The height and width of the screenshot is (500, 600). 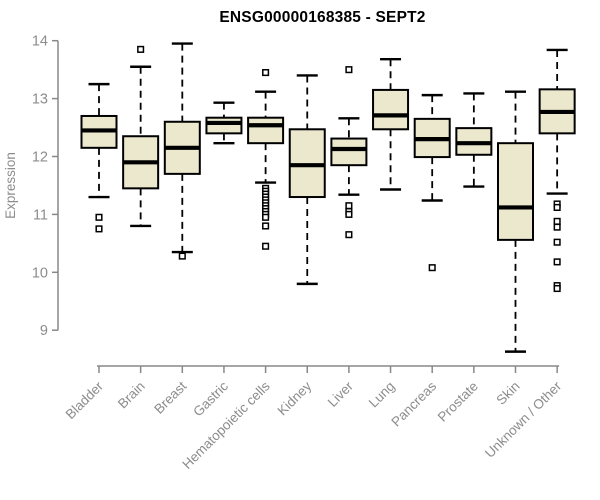 I want to click on boxplot-pancreas, so click(x=432, y=182).